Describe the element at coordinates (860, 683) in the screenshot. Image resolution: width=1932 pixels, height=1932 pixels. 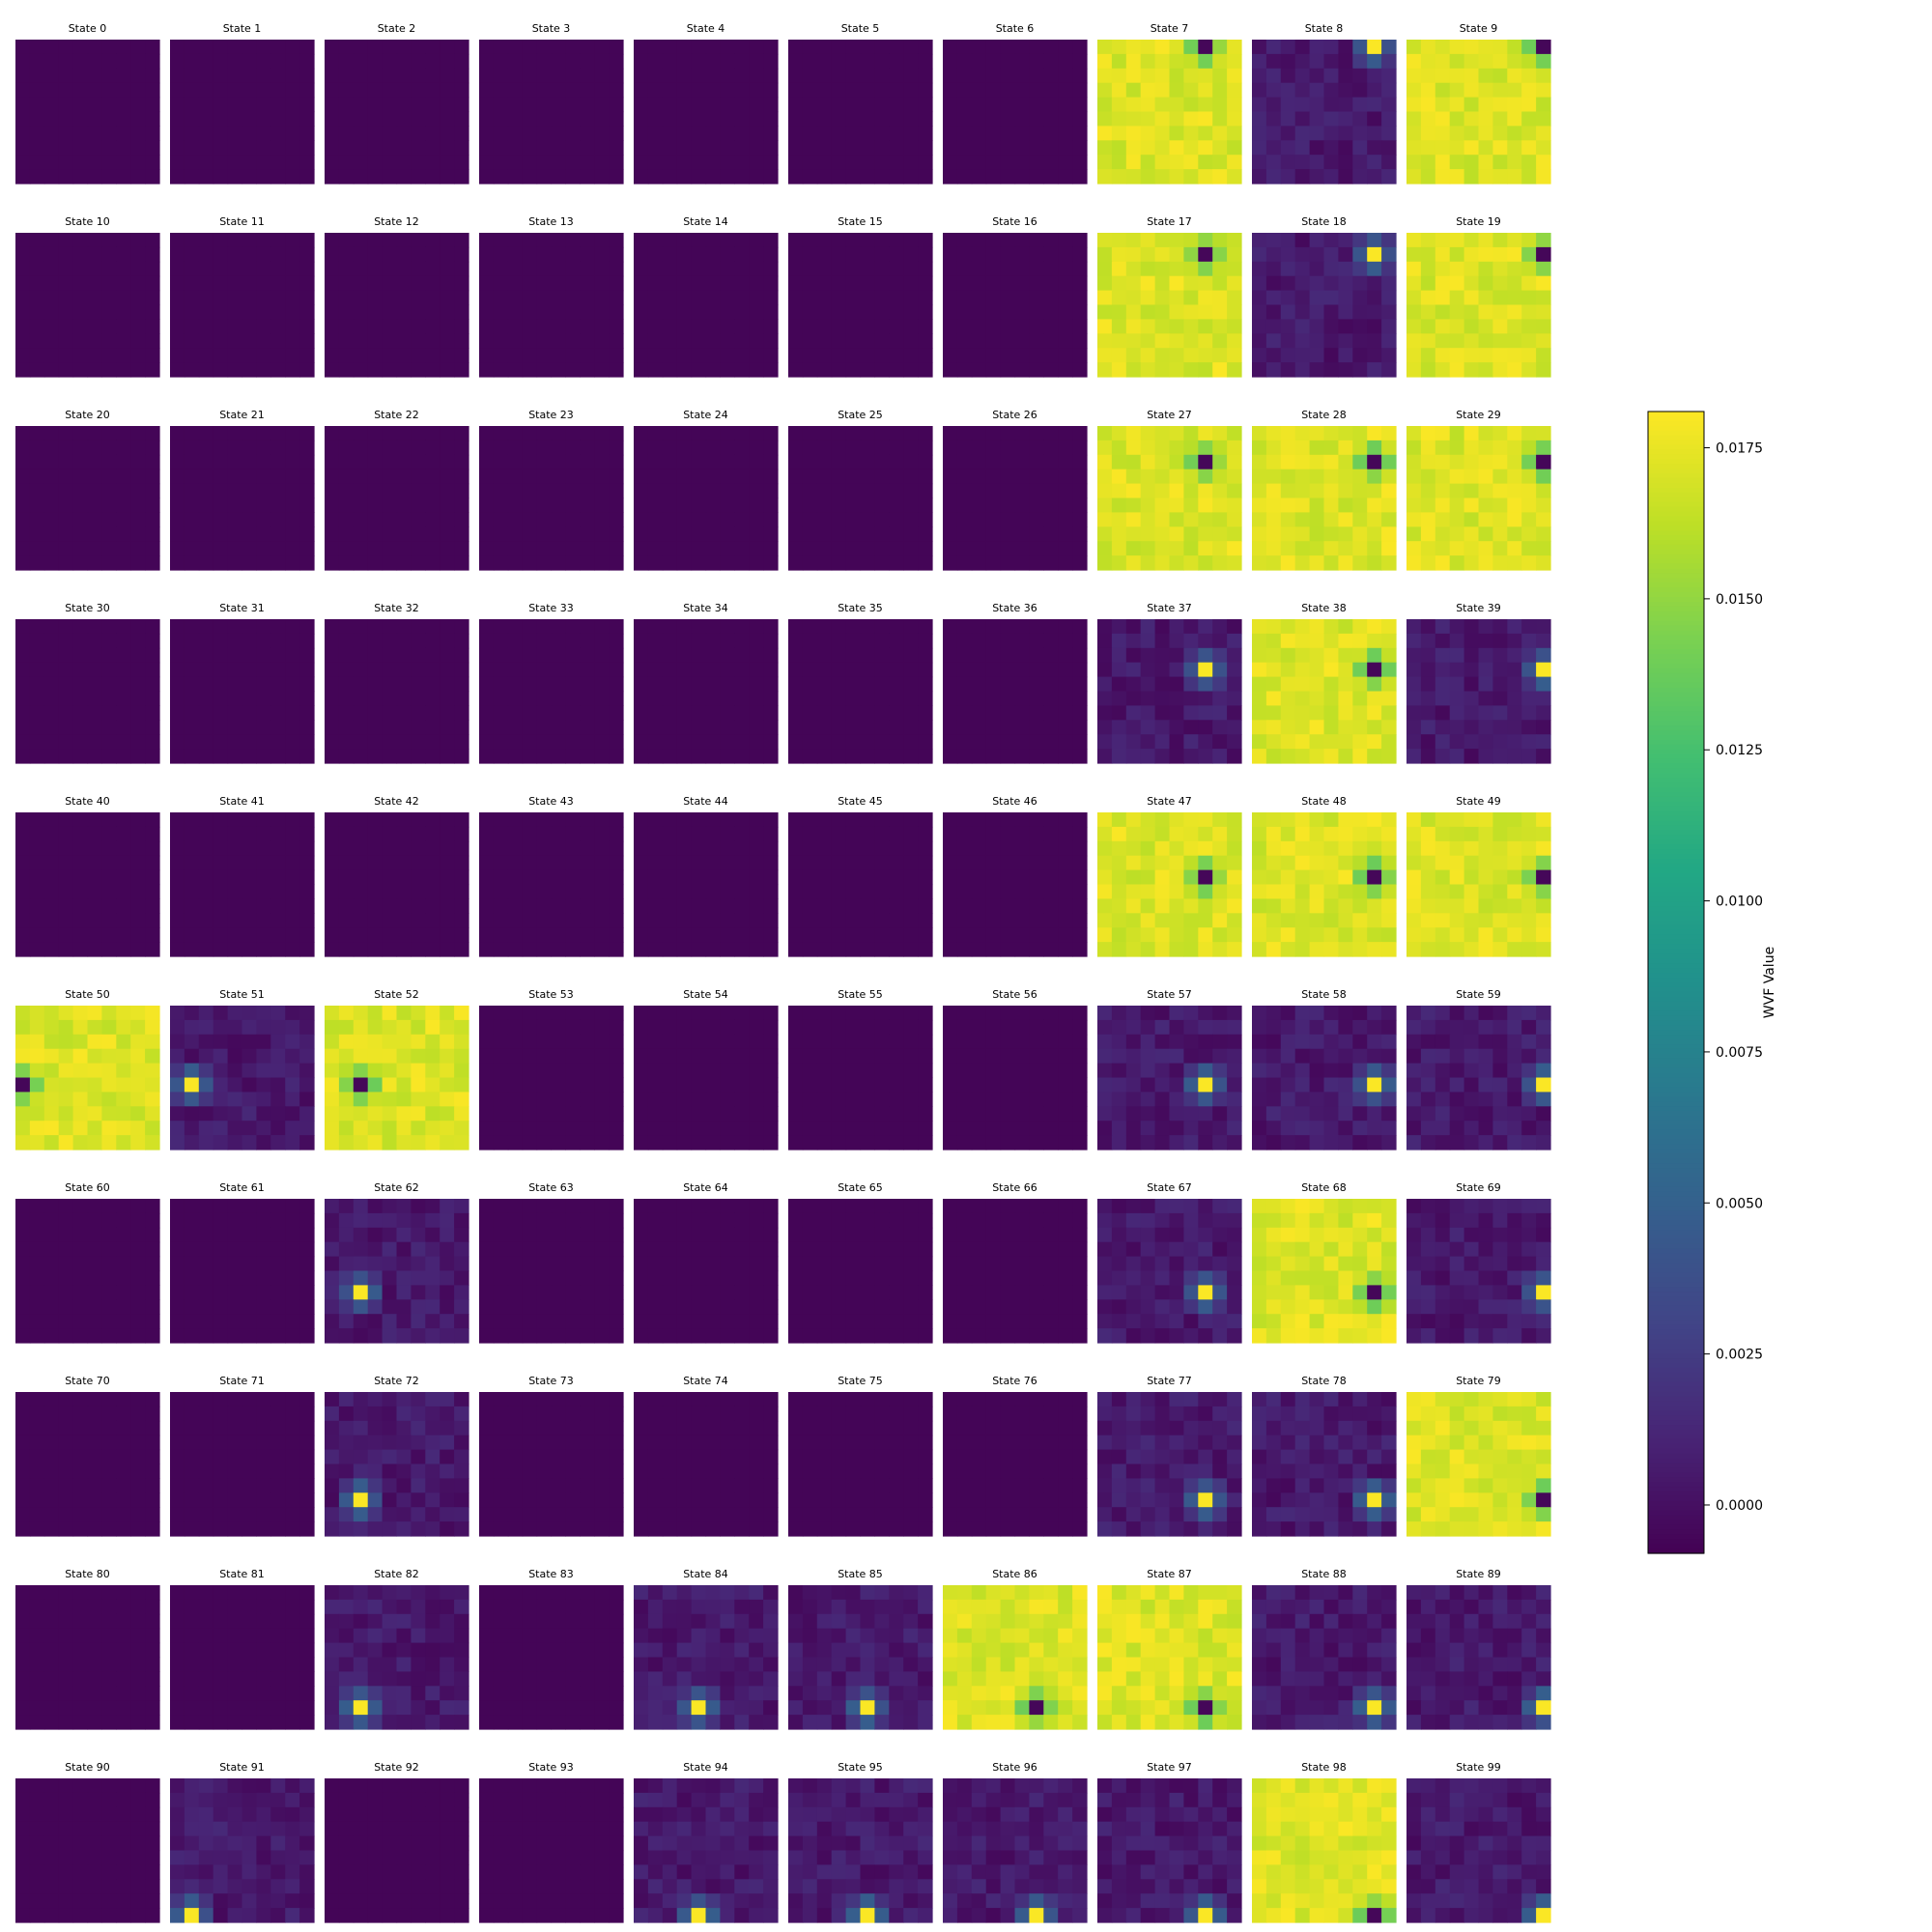
I see `heatmap-panel-state-35: State 35` at that location.